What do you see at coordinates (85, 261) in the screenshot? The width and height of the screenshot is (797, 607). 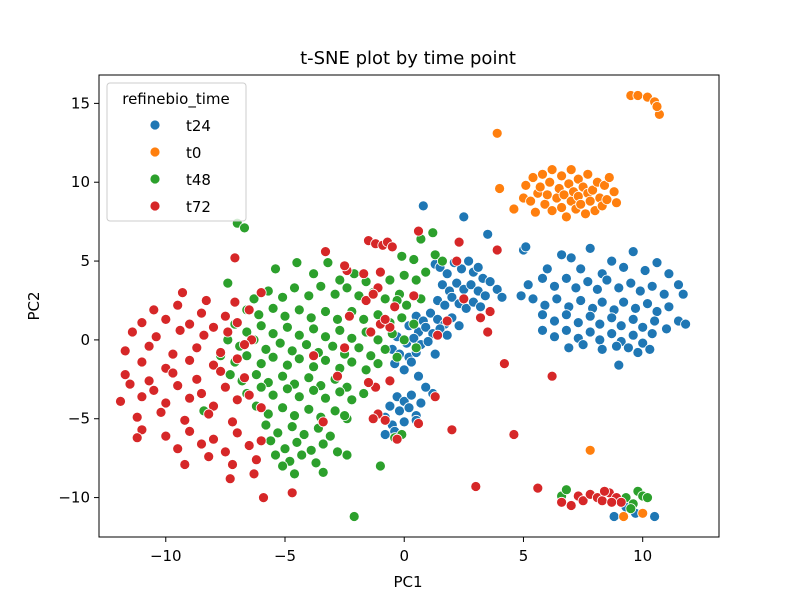 I see `y-tick-label: 5` at bounding box center [85, 261].